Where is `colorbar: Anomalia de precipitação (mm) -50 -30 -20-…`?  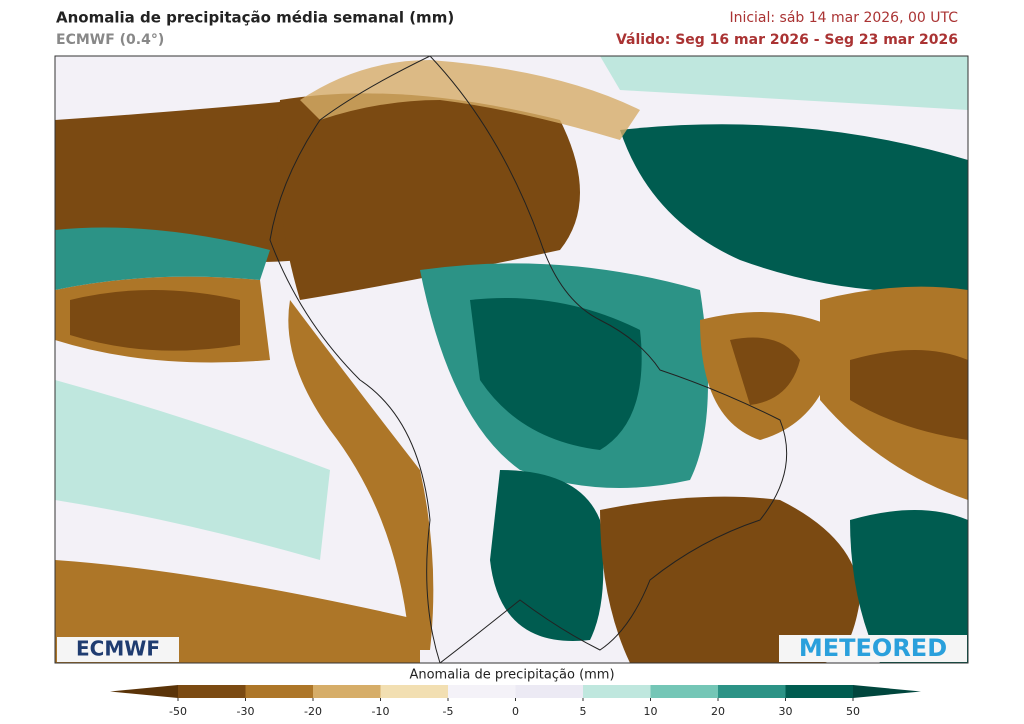
colorbar: Anomalia de precipitação (mm) -50 -30 -20-… is located at coordinates (515, 693).